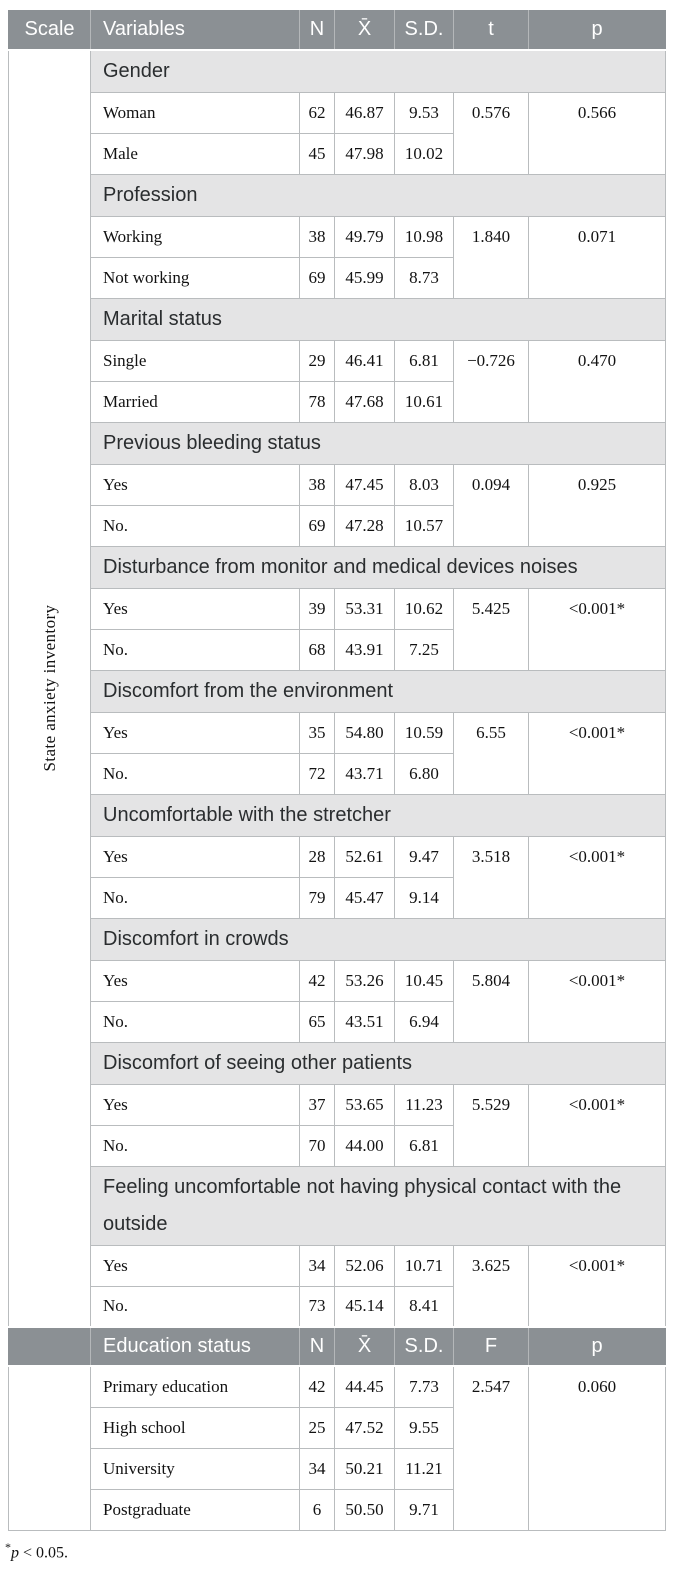 The width and height of the screenshot is (673, 1585). I want to click on cell-sd: 10.98, so click(424, 236).